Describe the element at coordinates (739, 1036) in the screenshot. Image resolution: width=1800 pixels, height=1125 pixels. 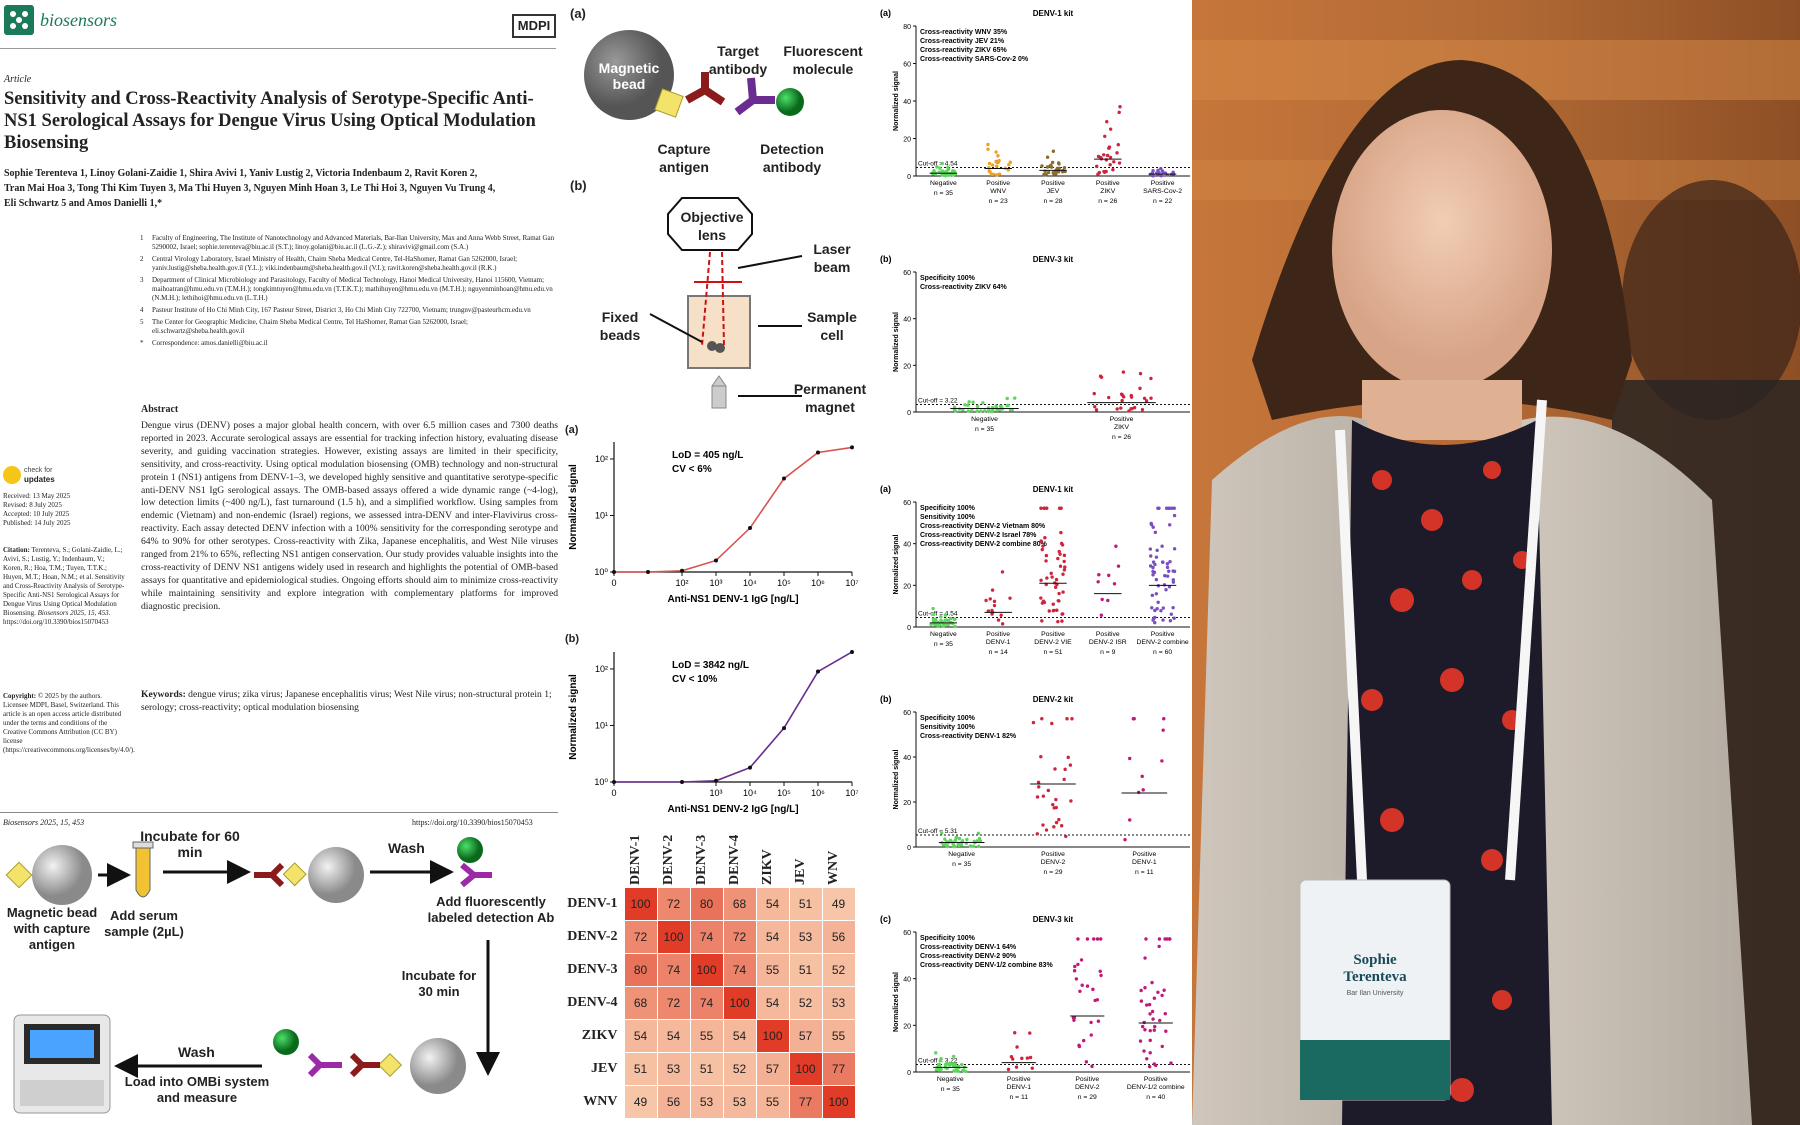
I see `heatmap-cell: 54` at that location.